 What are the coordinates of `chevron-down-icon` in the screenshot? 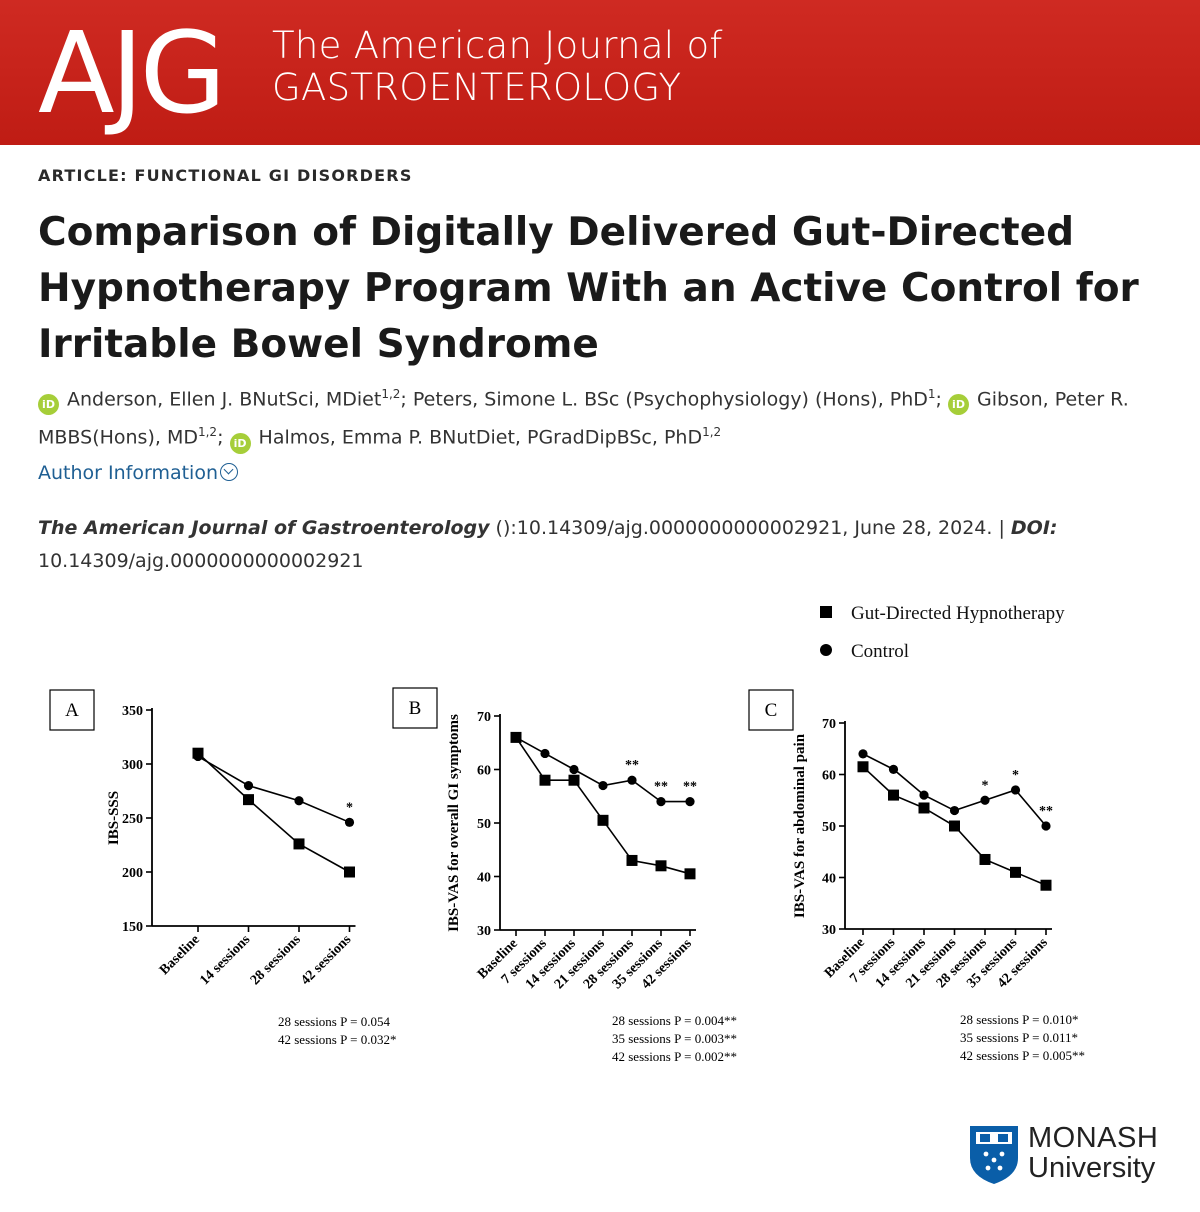 It's located at (229, 472).